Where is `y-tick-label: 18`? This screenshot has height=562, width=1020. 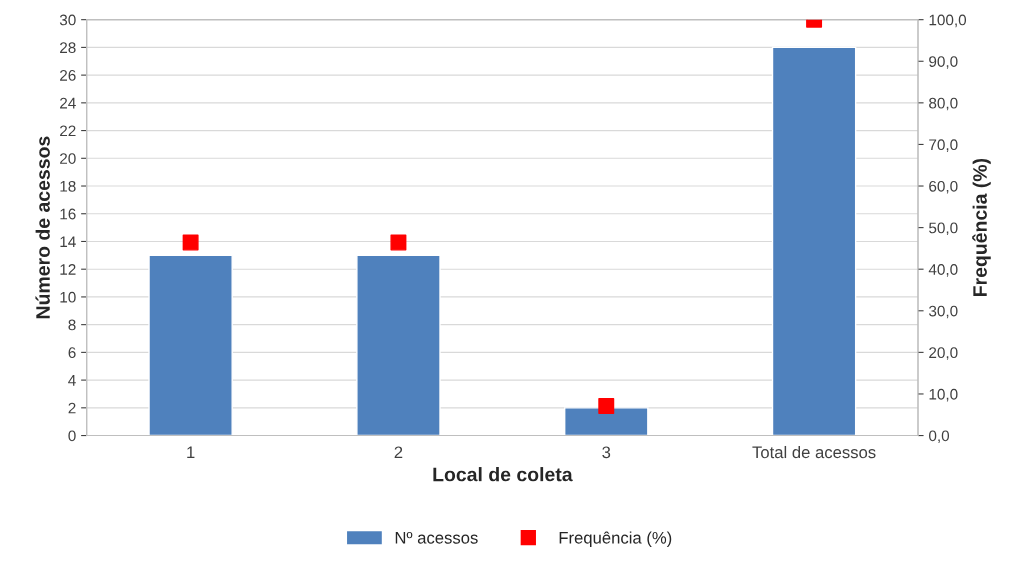
y-tick-label: 18 is located at coordinates (68, 186).